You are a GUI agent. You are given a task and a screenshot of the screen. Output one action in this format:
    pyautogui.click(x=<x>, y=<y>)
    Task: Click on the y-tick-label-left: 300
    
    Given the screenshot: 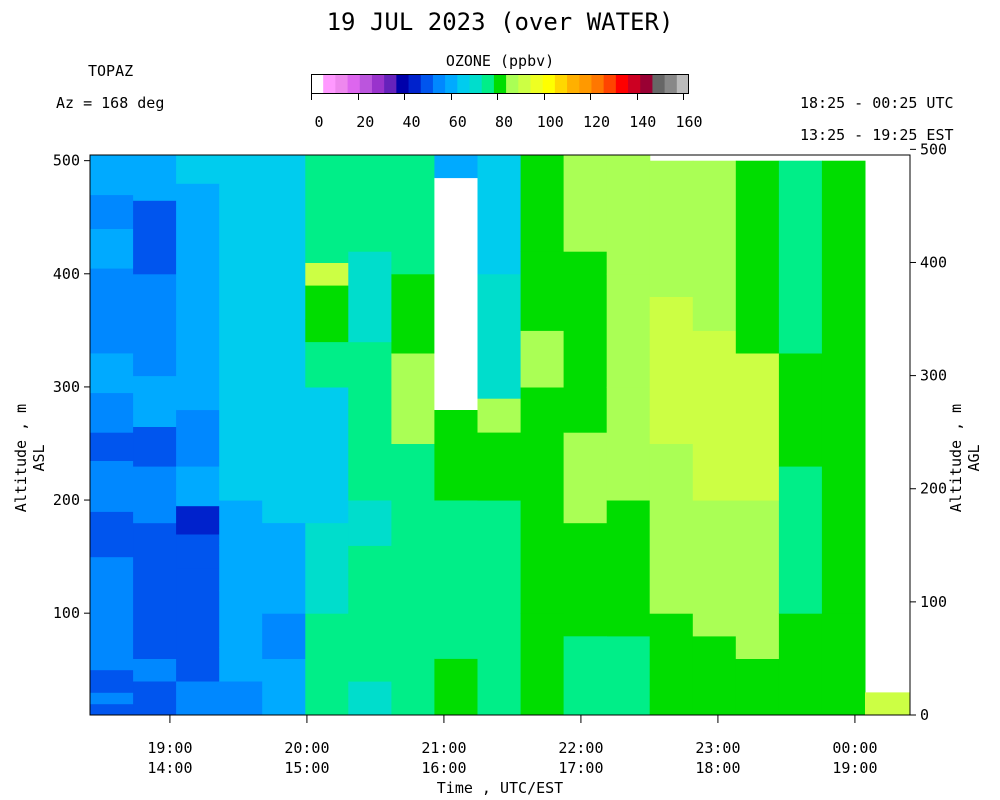 What is the action you would take?
    pyautogui.click(x=66, y=387)
    